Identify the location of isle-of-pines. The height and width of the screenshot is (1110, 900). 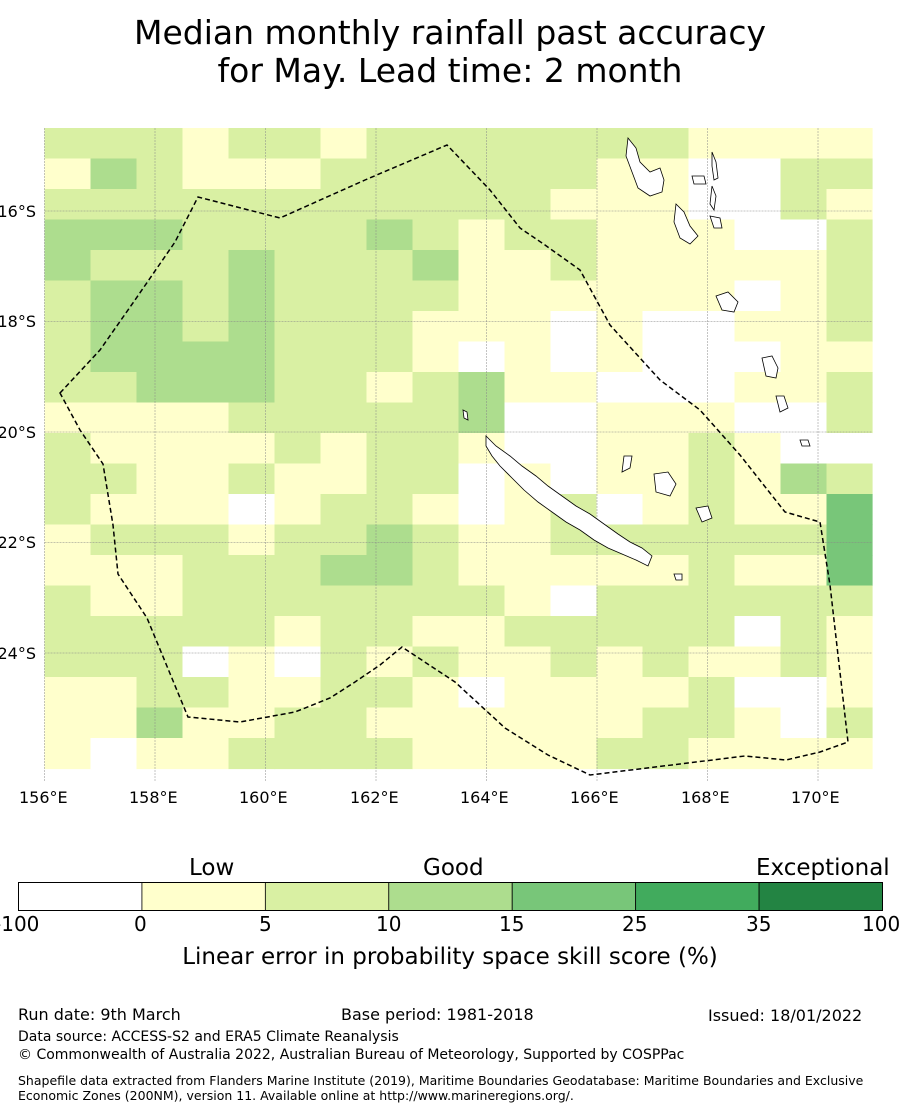
(678, 577).